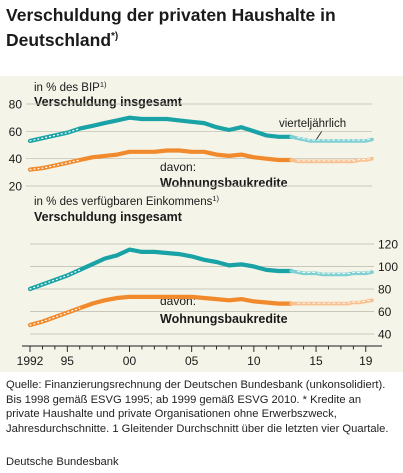  What do you see at coordinates (319, 135) in the screenshot?
I see `quarterly-annotation-leader` at bounding box center [319, 135].